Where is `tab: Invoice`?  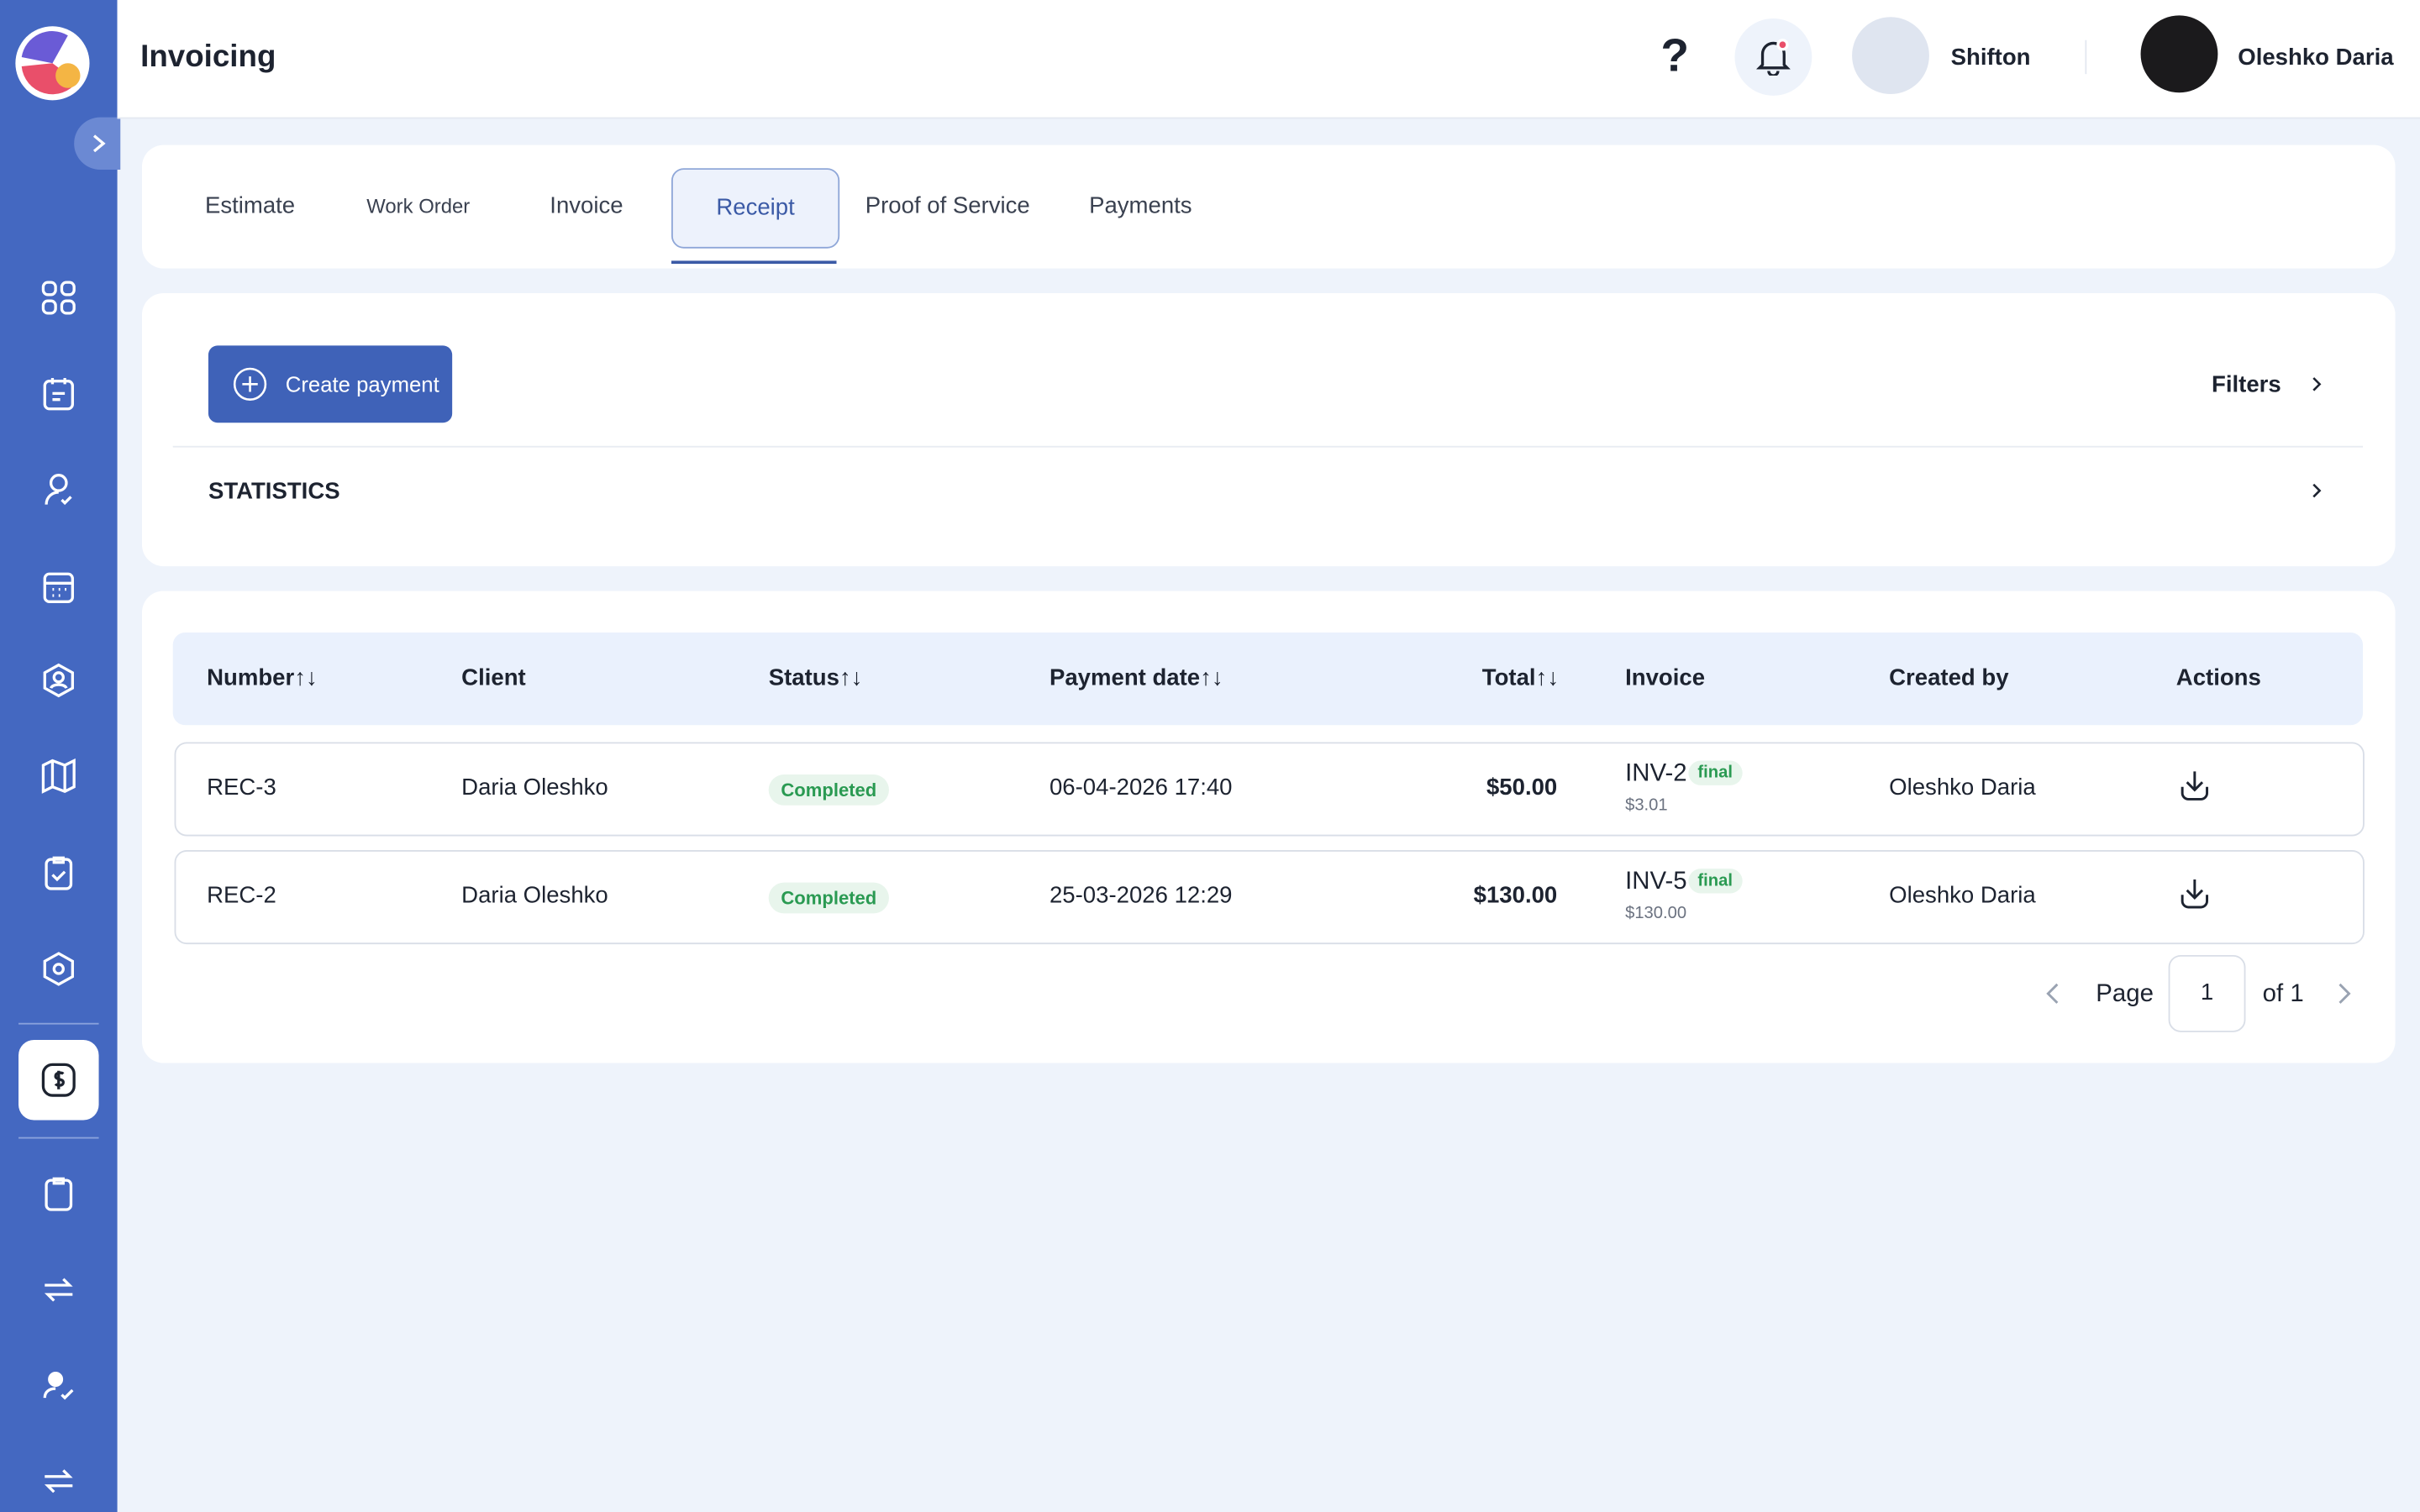
tab: Invoice is located at coordinates (586, 205).